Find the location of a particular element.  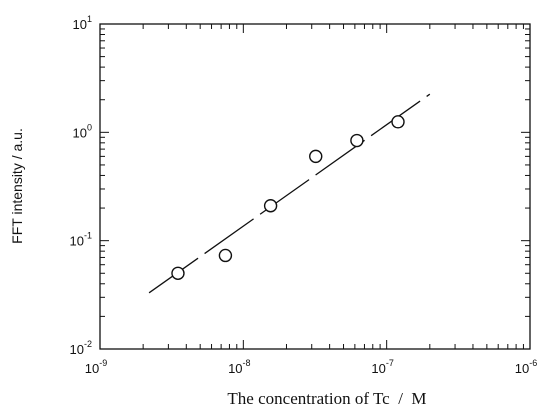

x-tick-label: 10⁻⁸ is located at coordinates (239, 367).